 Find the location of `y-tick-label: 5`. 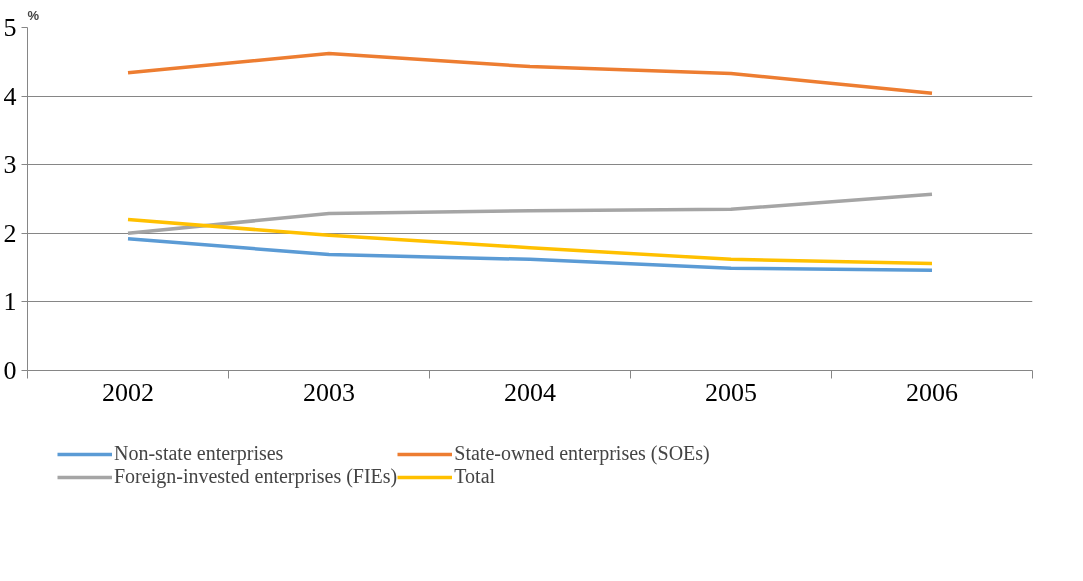

y-tick-label: 5 is located at coordinates (10, 27).